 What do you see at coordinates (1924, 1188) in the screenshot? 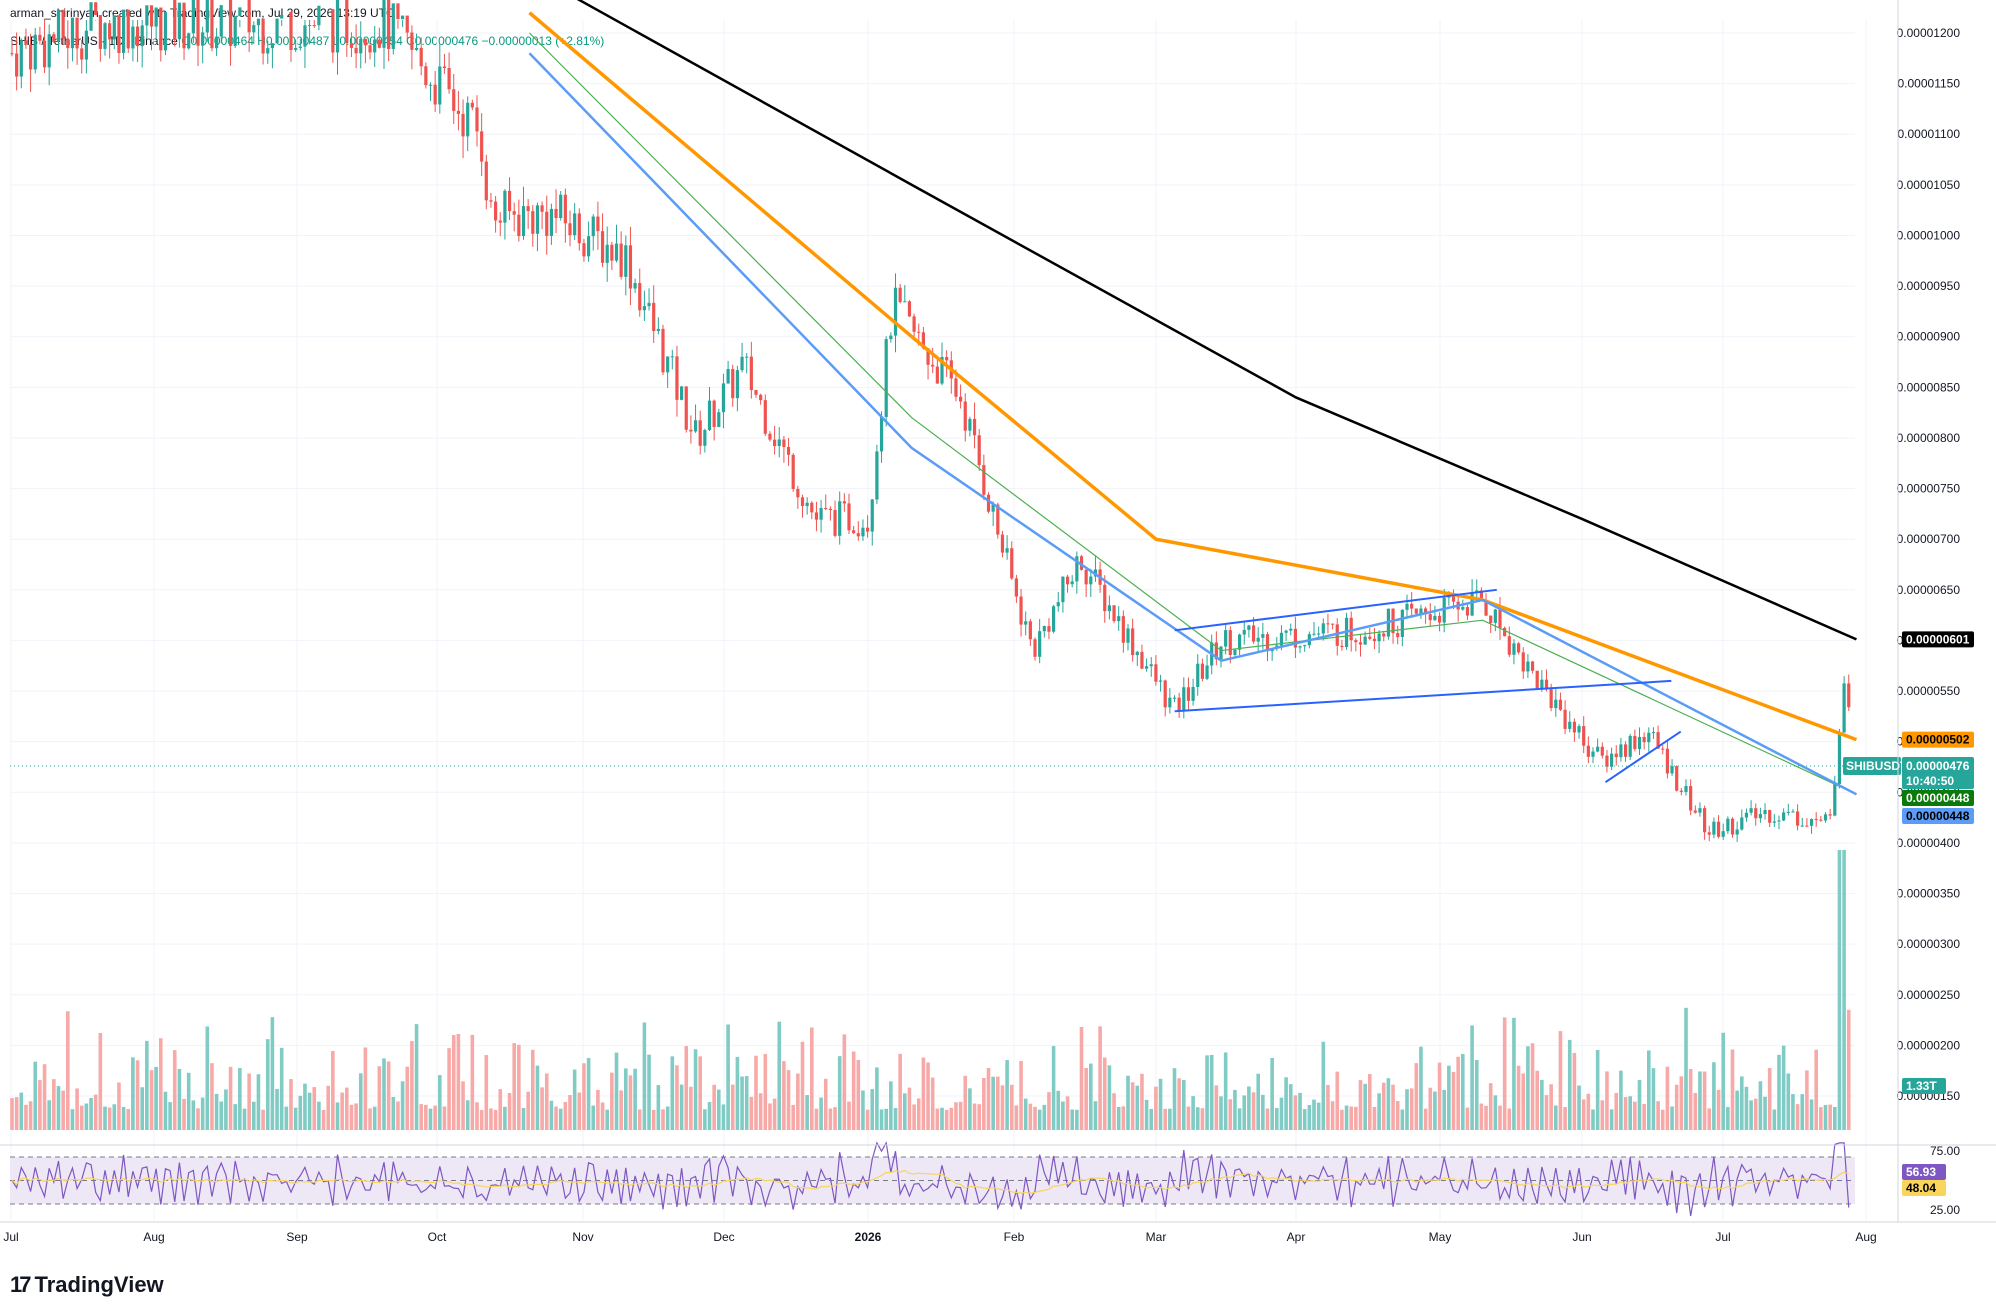
I see `rsi-ma-value-tag-bg` at bounding box center [1924, 1188].